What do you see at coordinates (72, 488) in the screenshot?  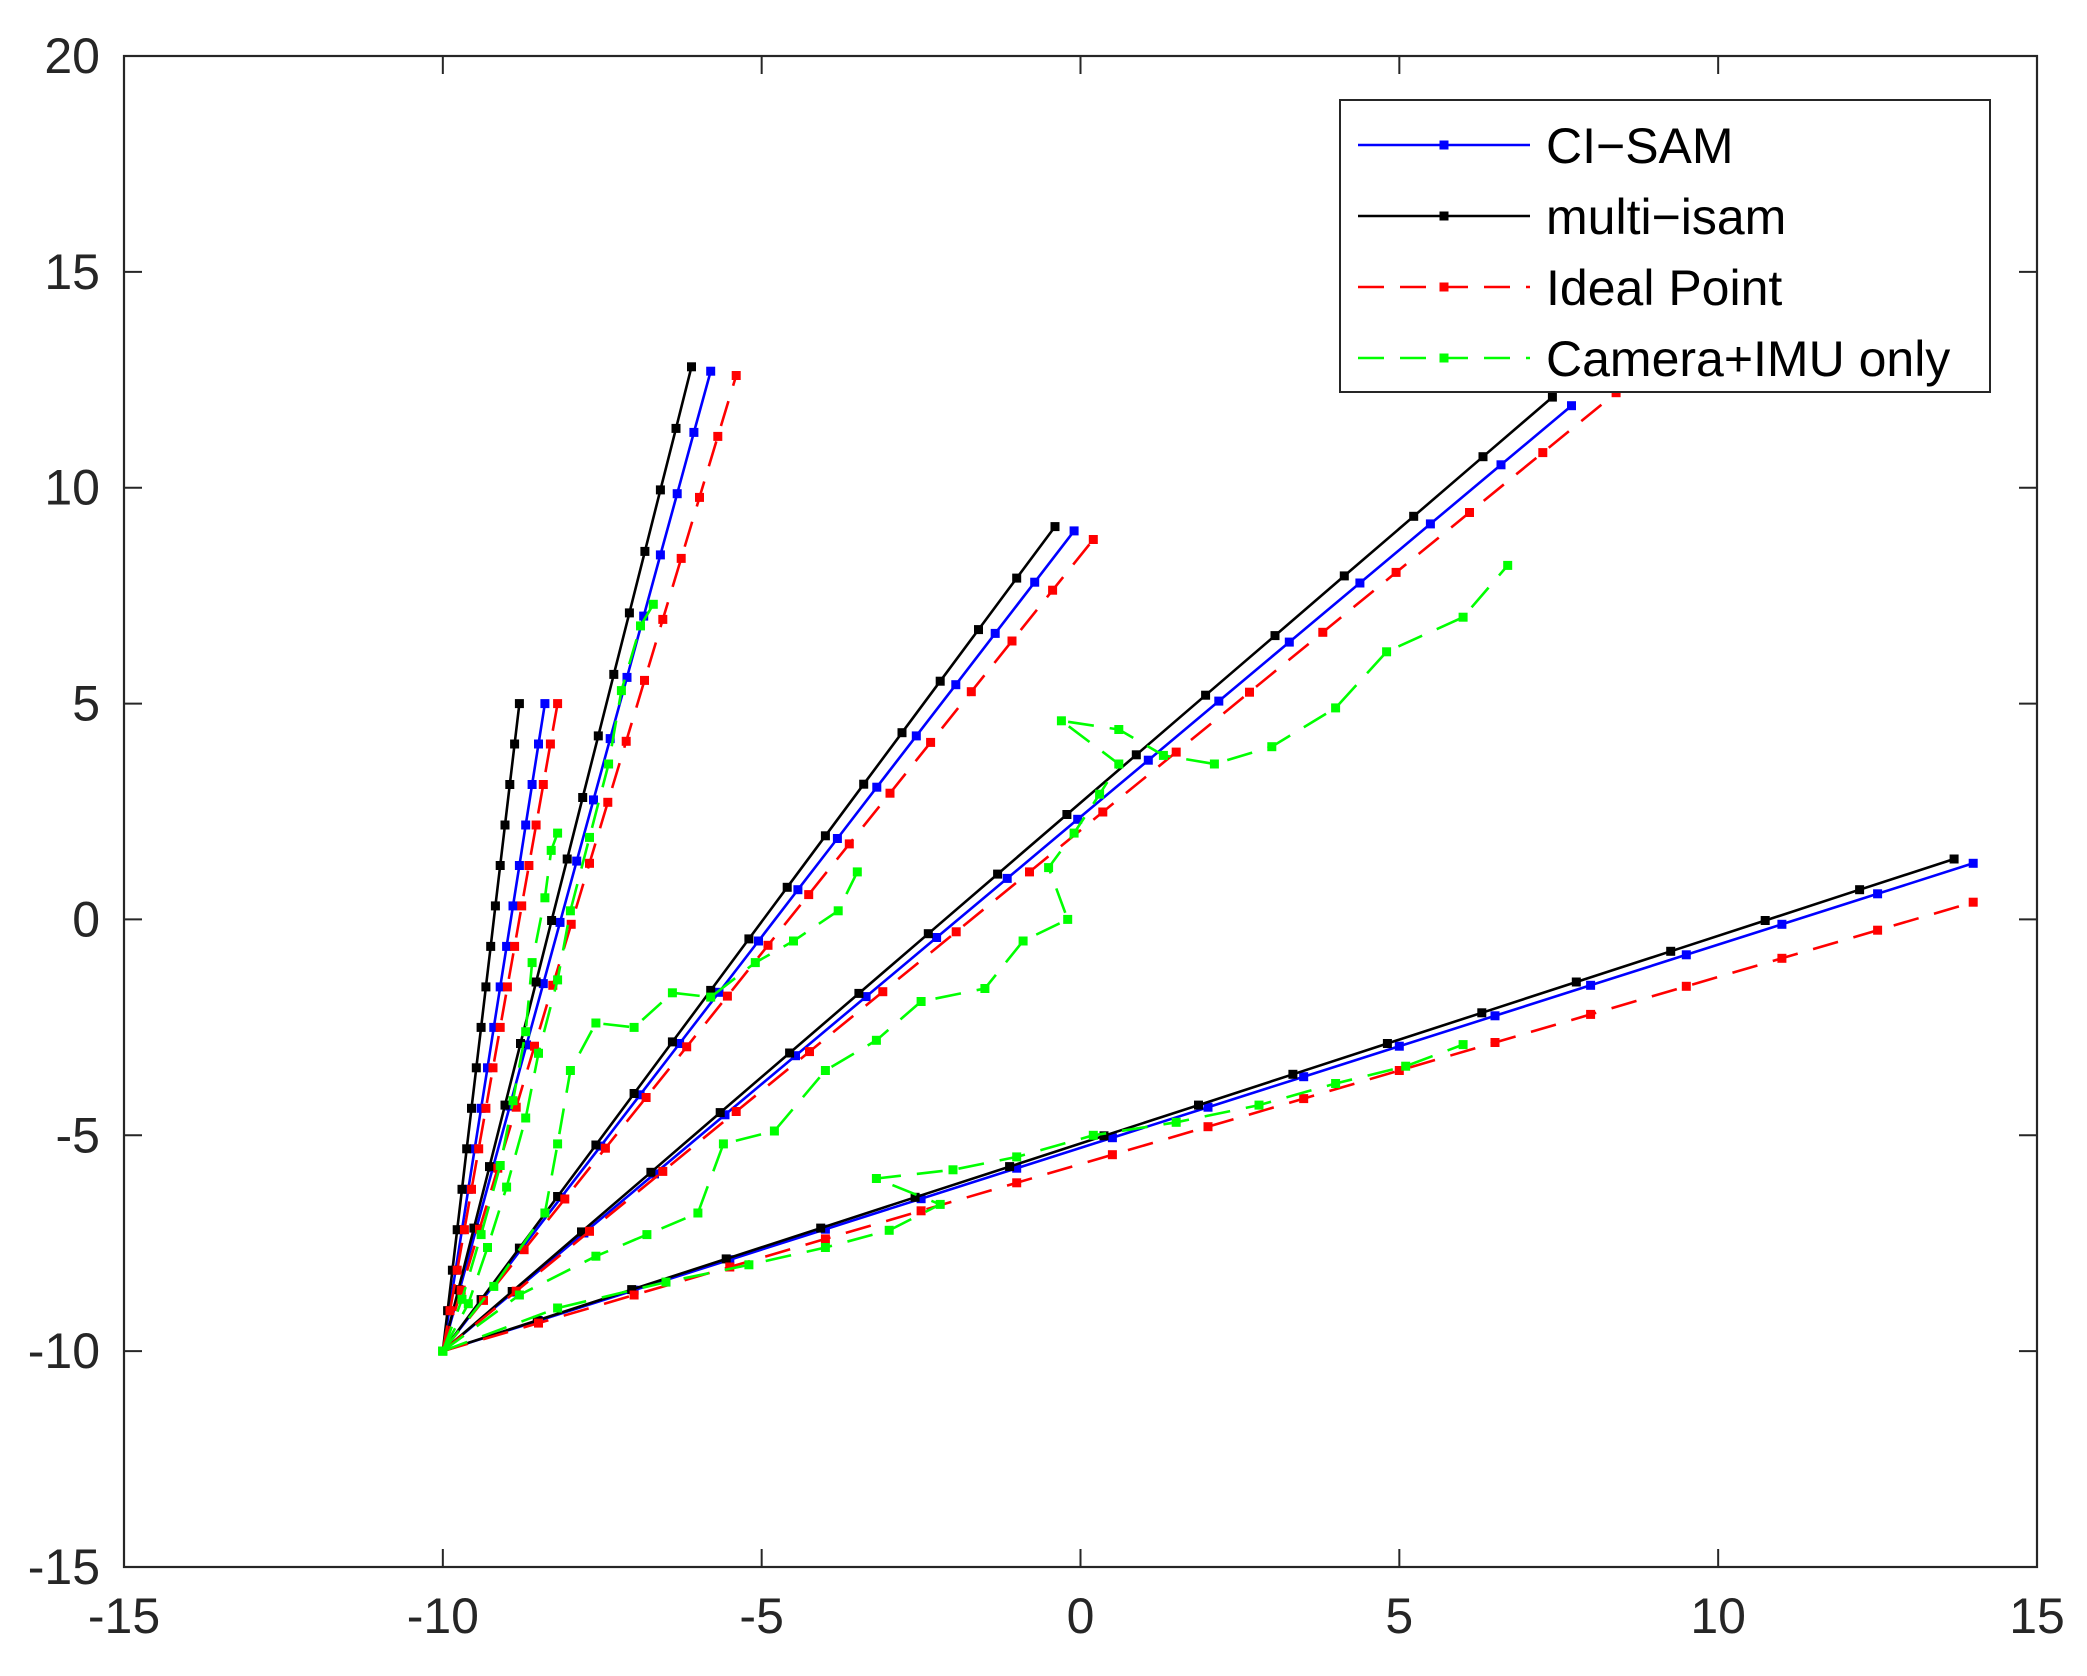 I see `y-tick-label: 10` at bounding box center [72, 488].